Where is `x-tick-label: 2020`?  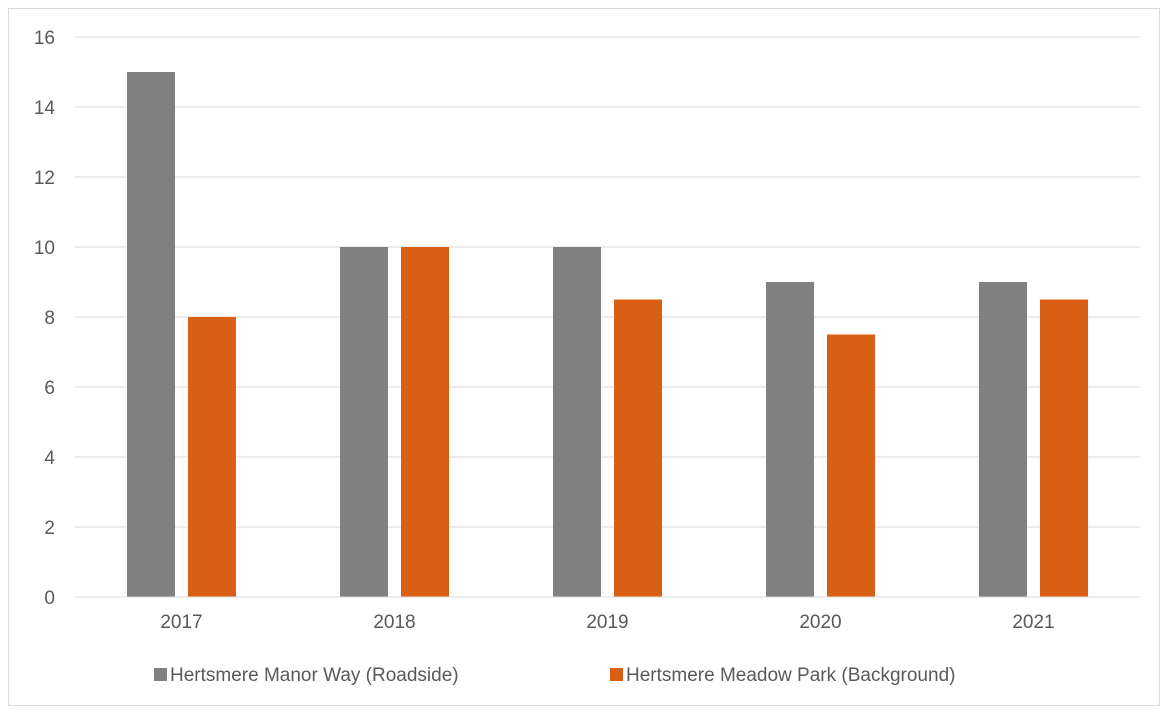 x-tick-label: 2020 is located at coordinates (820, 622).